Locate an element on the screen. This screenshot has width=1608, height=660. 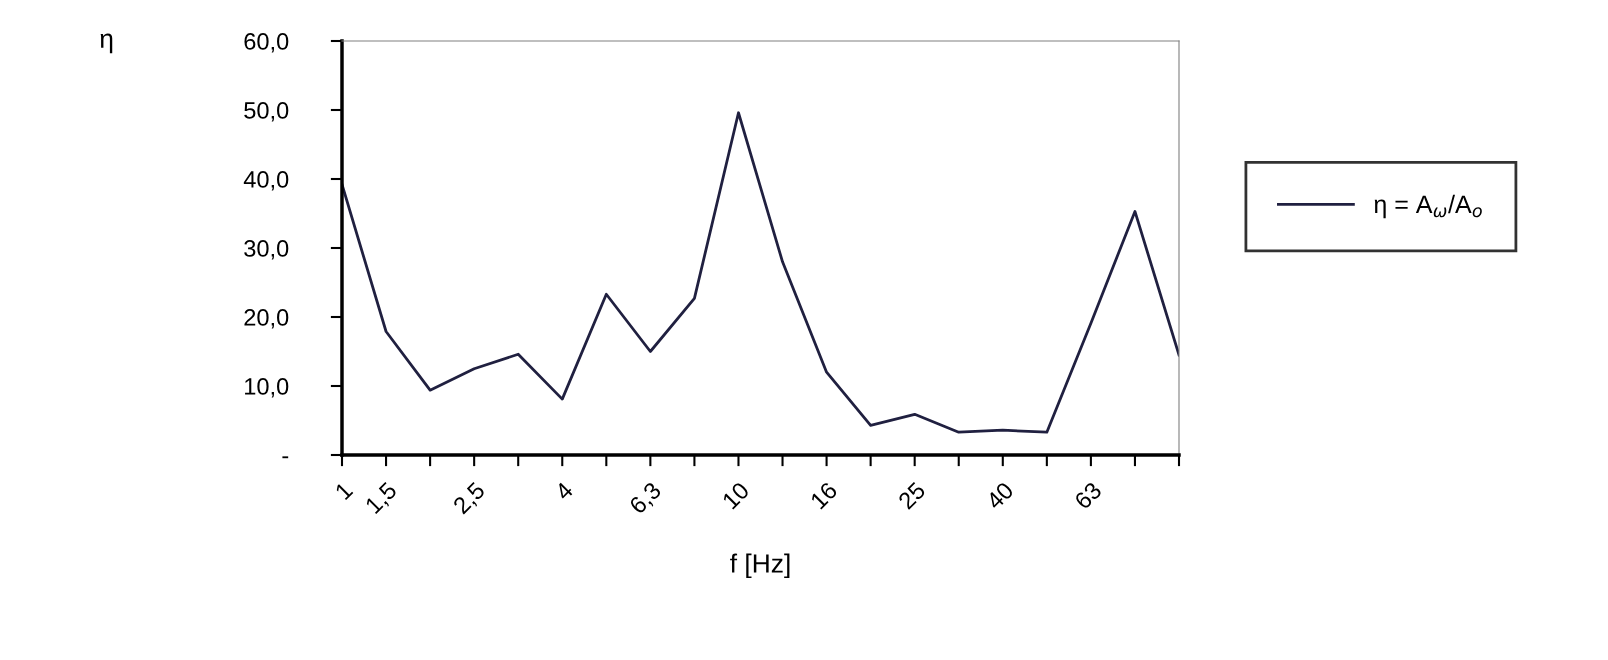
text: η is located at coordinates (106, 43).